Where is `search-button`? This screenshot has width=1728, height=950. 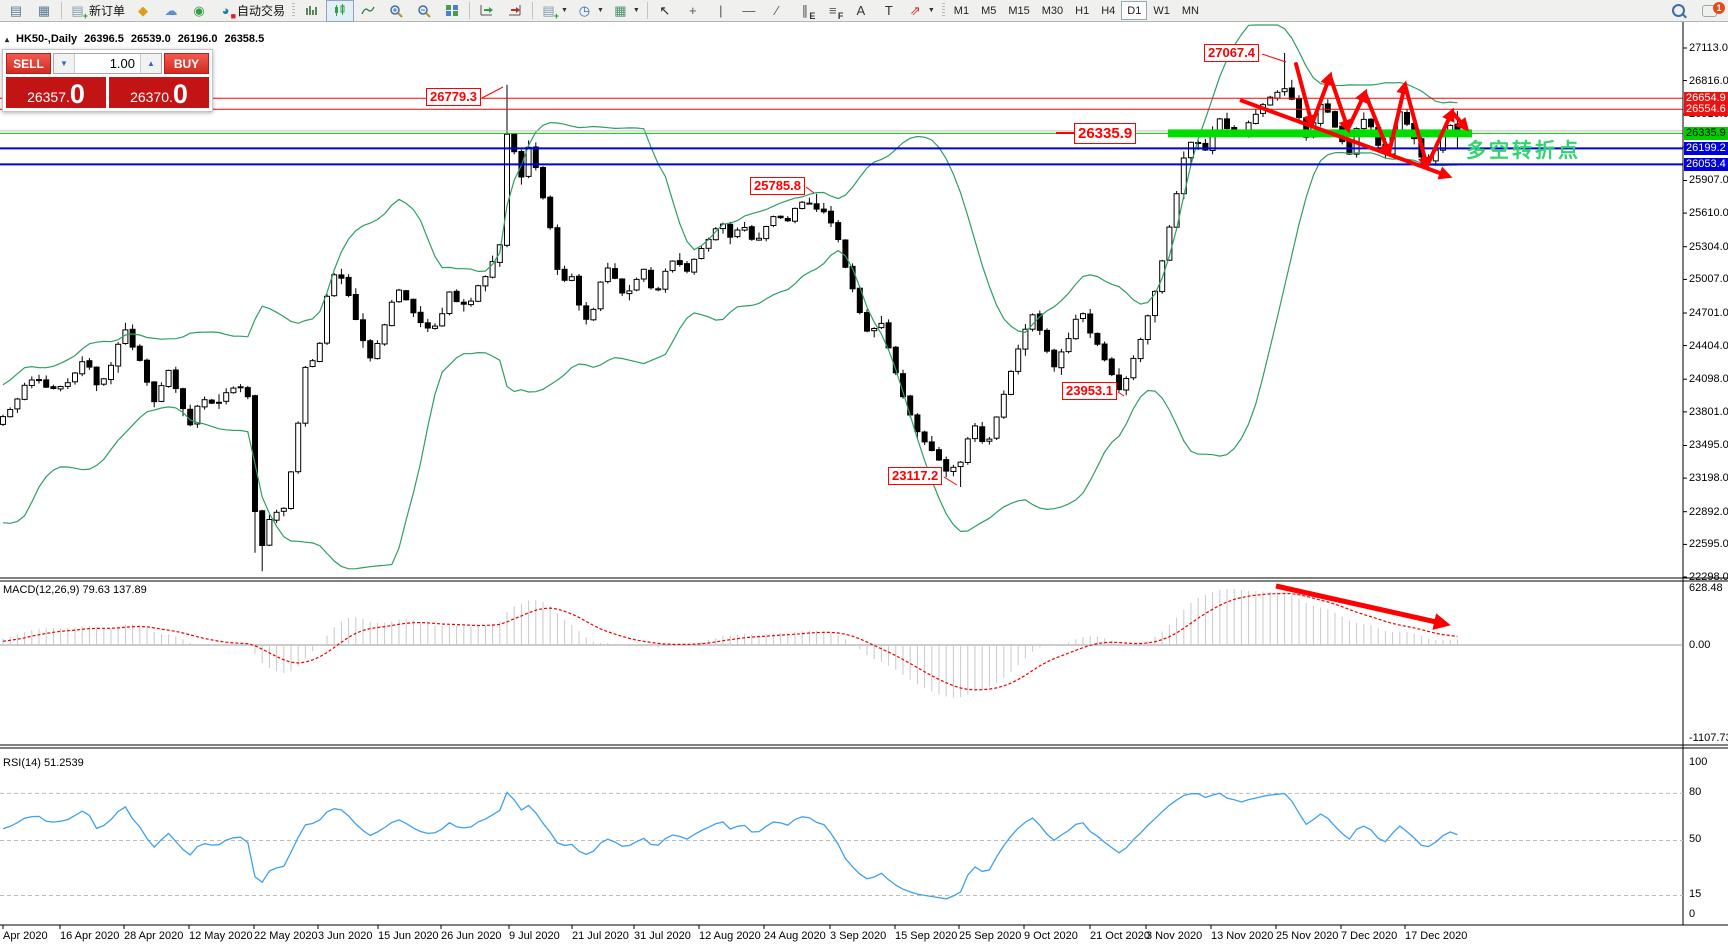
search-button is located at coordinates (1678, 11).